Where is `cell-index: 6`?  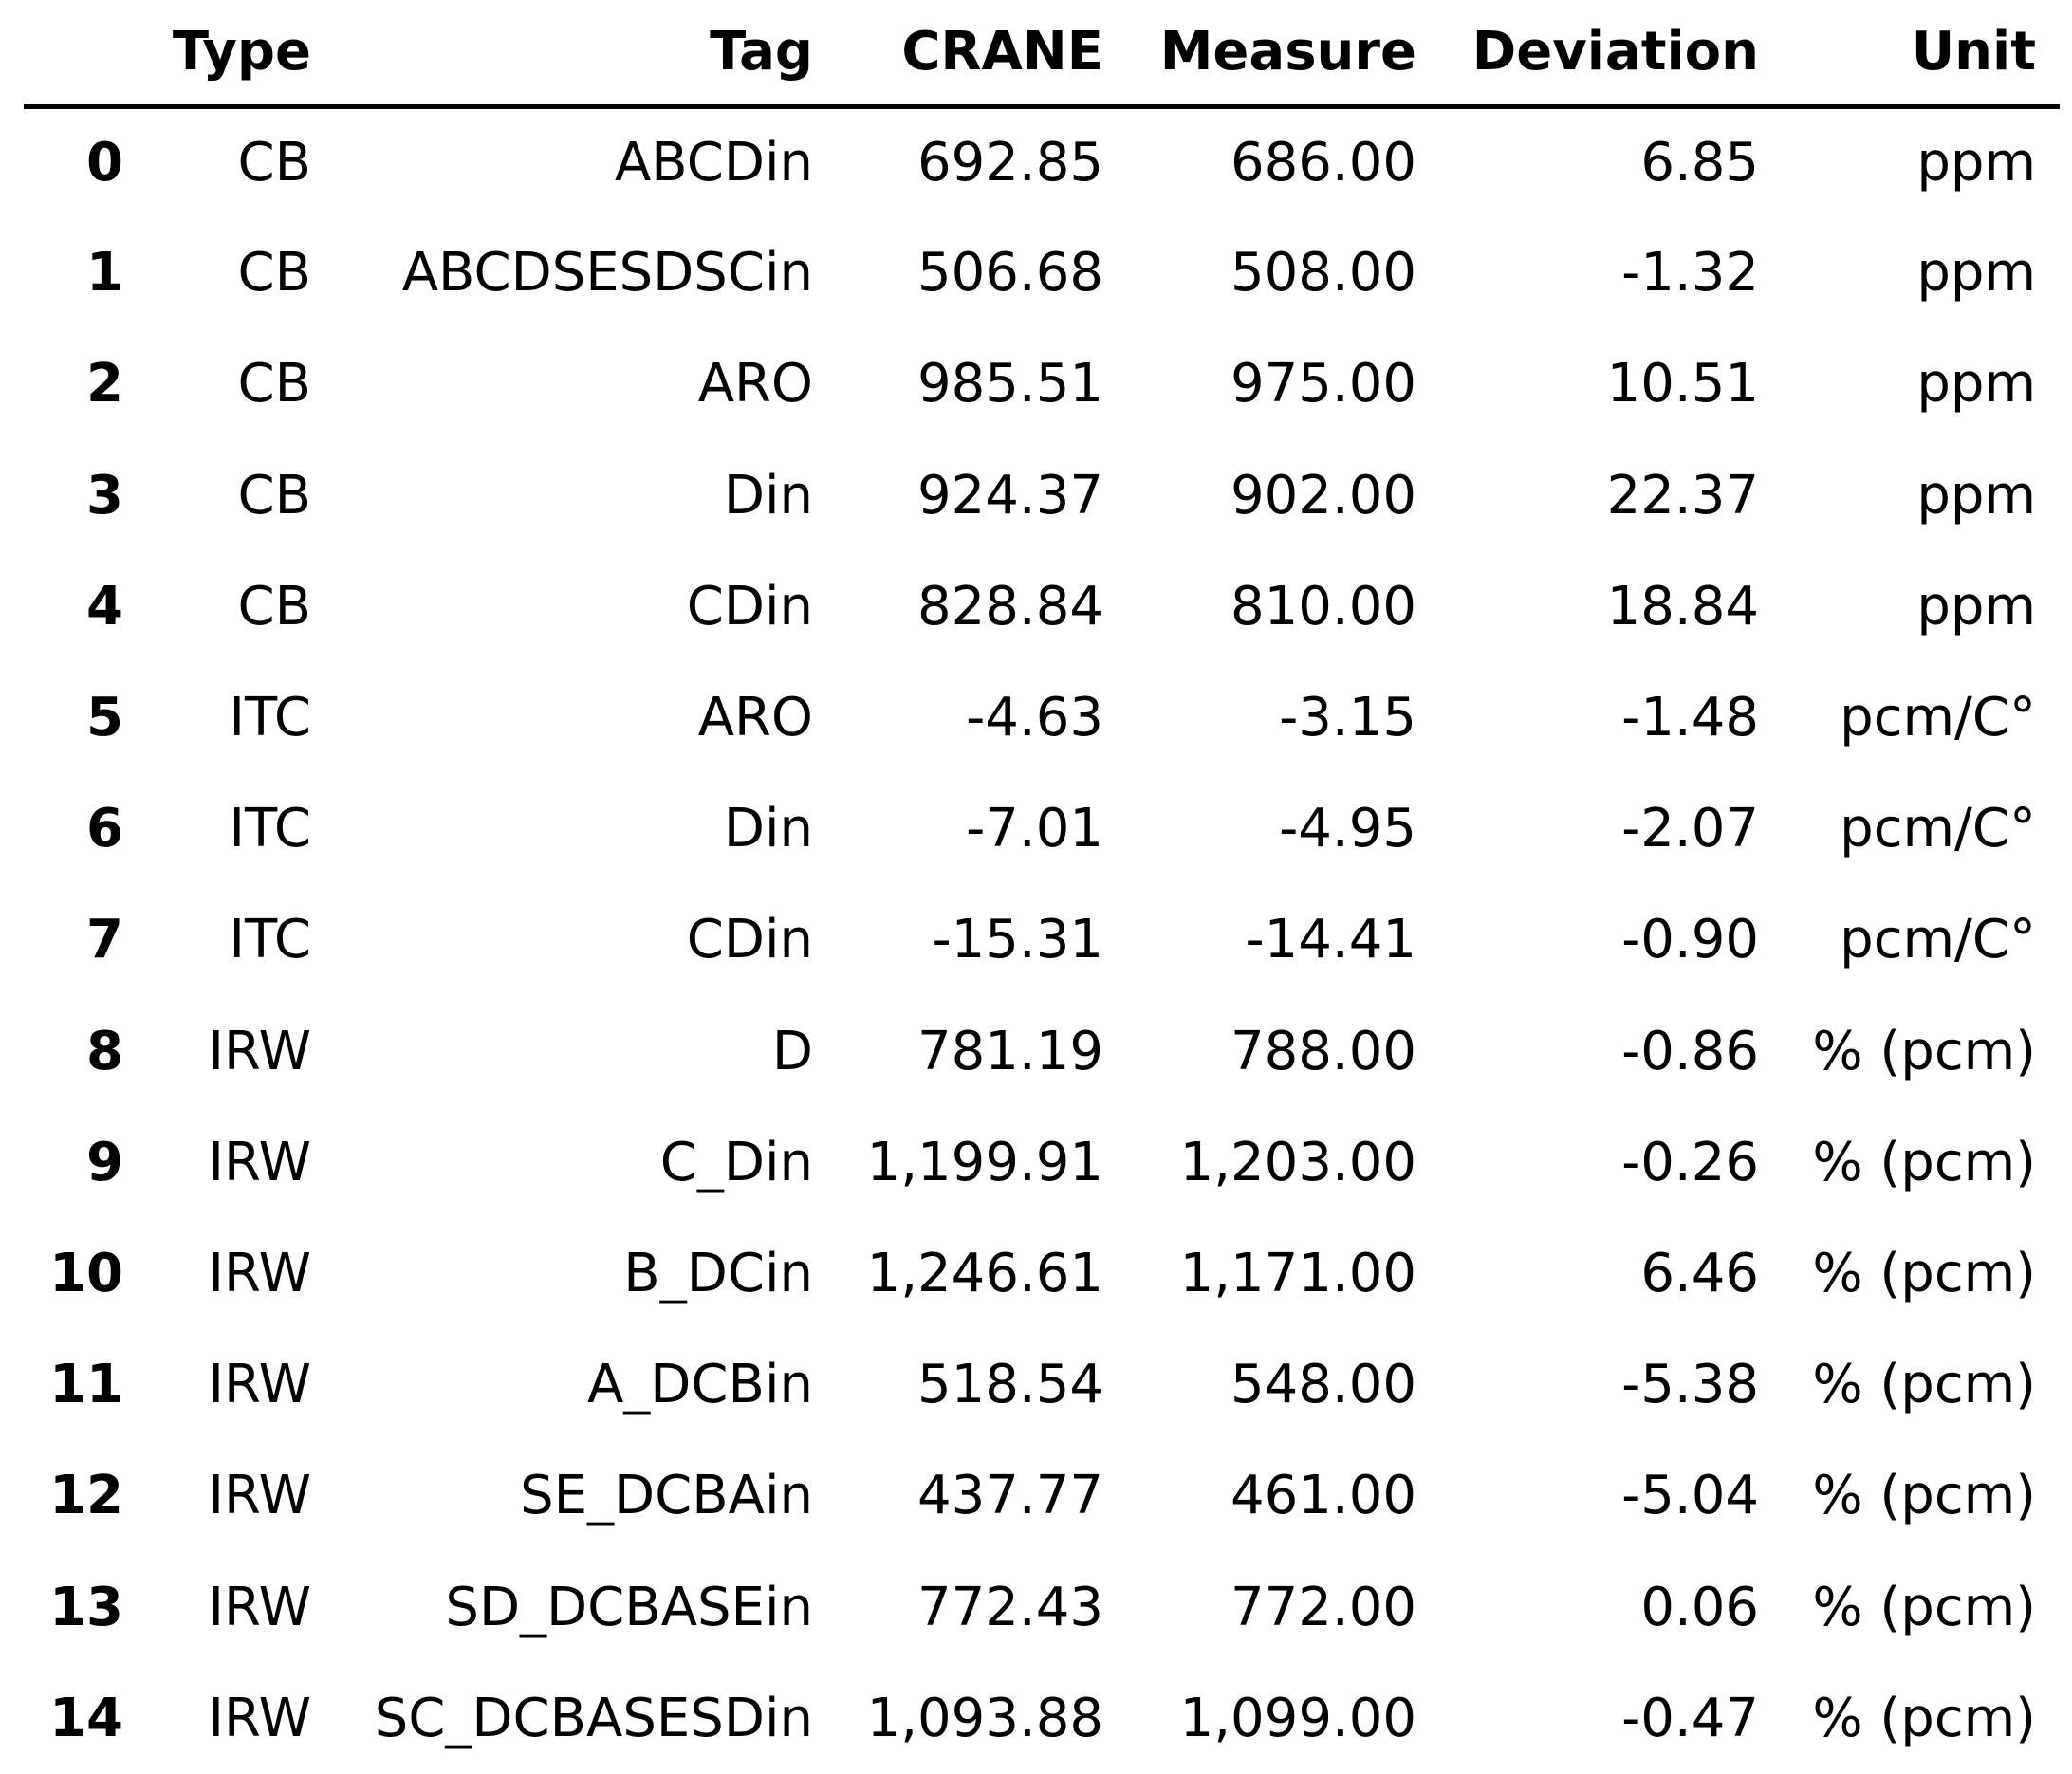 cell-index: 6 is located at coordinates (104, 829).